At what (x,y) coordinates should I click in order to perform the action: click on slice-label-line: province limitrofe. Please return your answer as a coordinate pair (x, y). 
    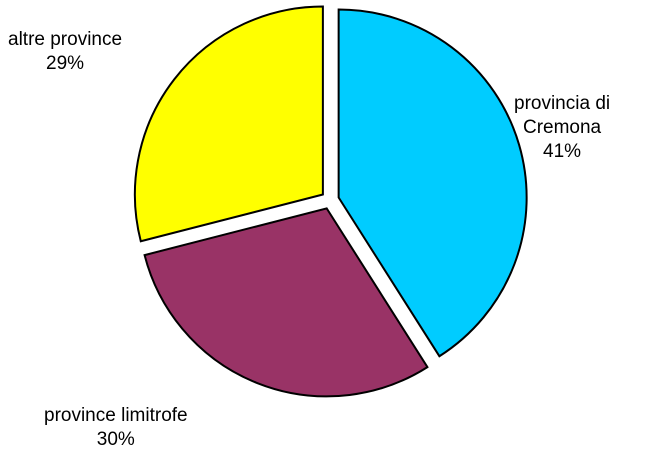
    Looking at the image, I should click on (116, 415).